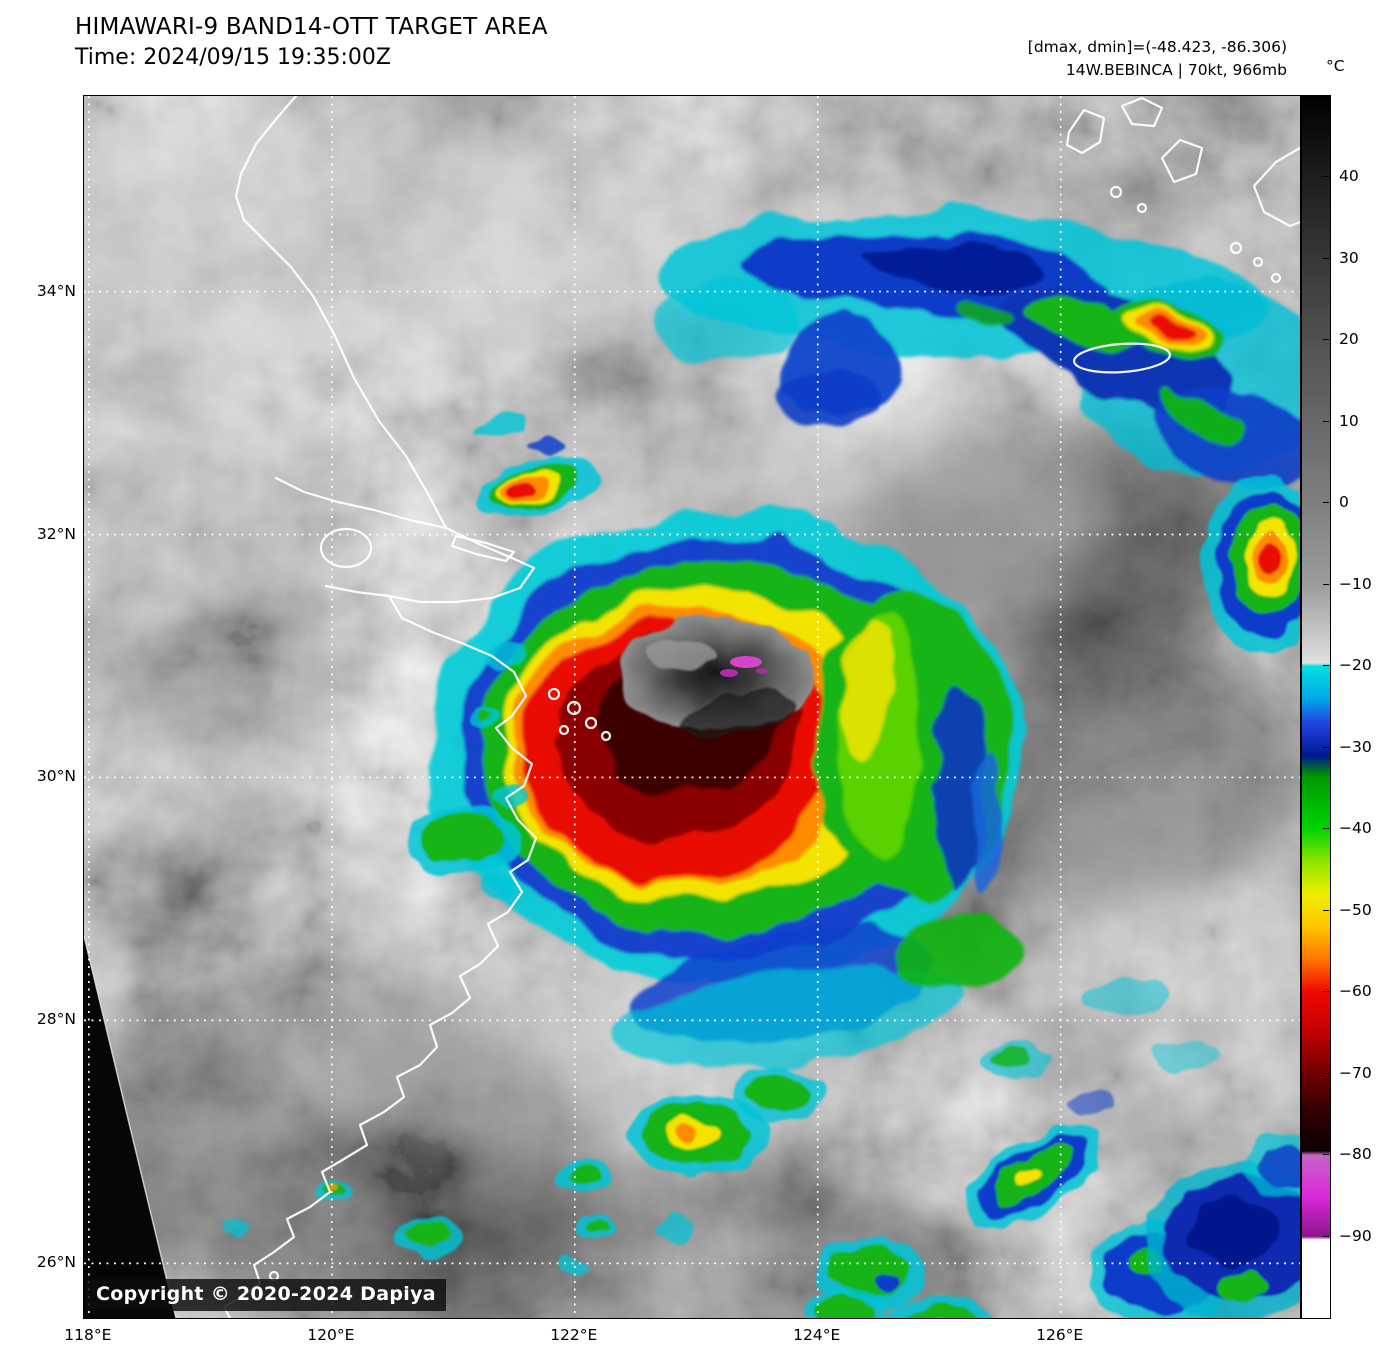 This screenshot has width=1390, height=1359. I want to click on colorbar-unit: °C, so click(1335, 66).